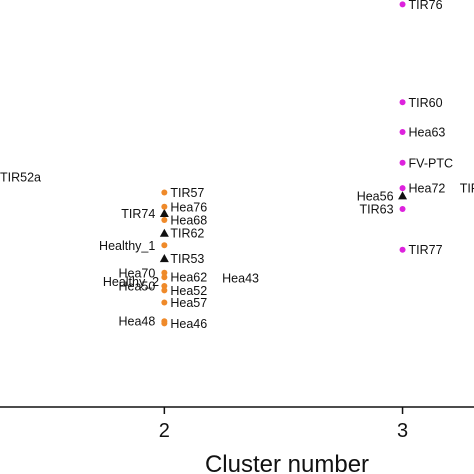 The width and height of the screenshot is (474, 474). I want to click on label-tir63: TIR63, so click(376, 210).